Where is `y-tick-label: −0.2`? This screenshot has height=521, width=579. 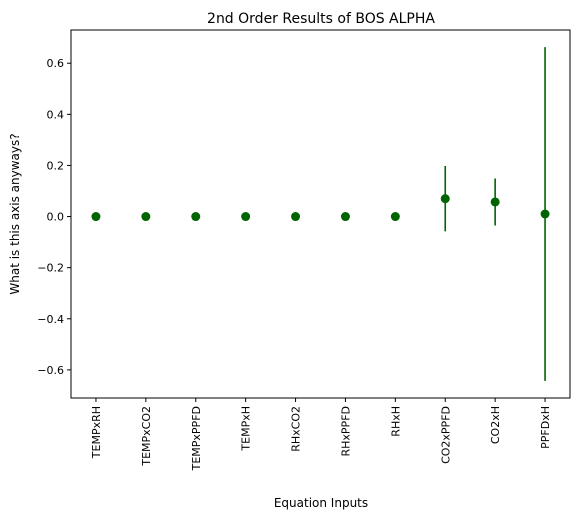 y-tick-label: −0.2 is located at coordinates (50, 268).